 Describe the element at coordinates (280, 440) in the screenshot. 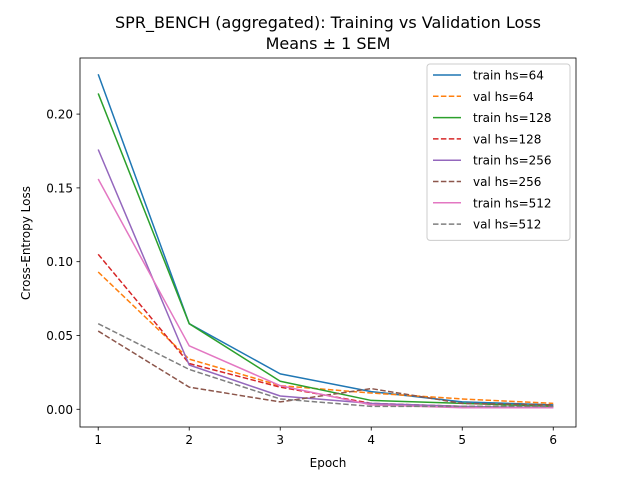

I see `x-tick-label: 3` at that location.